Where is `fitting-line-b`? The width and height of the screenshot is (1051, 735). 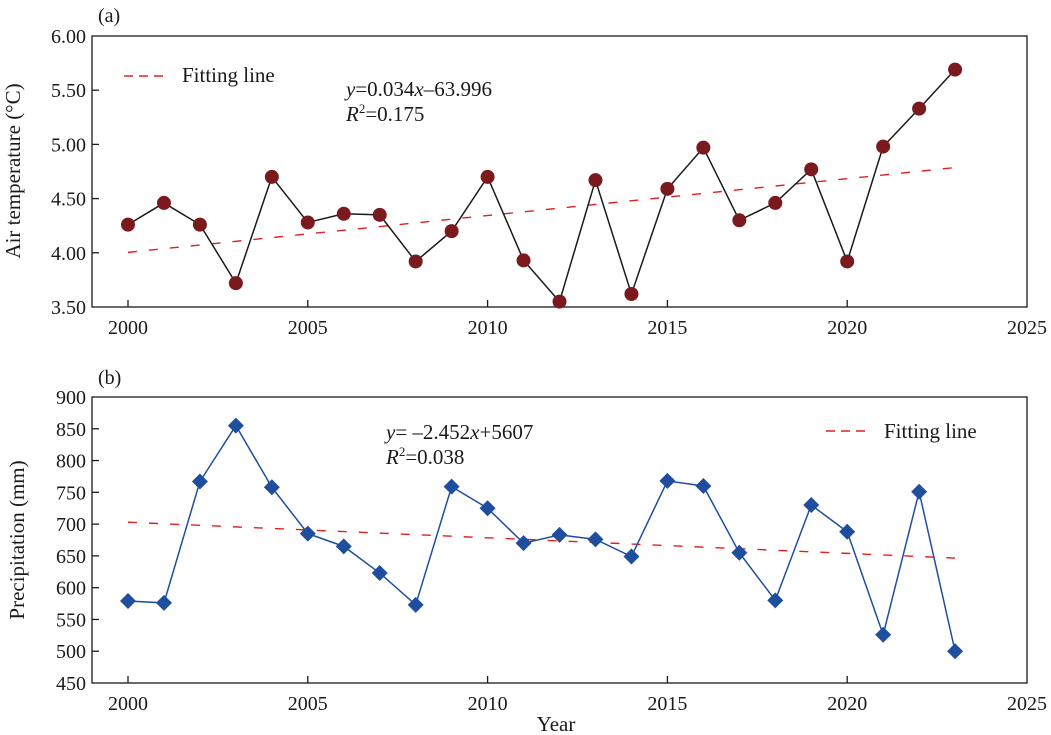
fitting-line-b is located at coordinates (541, 540).